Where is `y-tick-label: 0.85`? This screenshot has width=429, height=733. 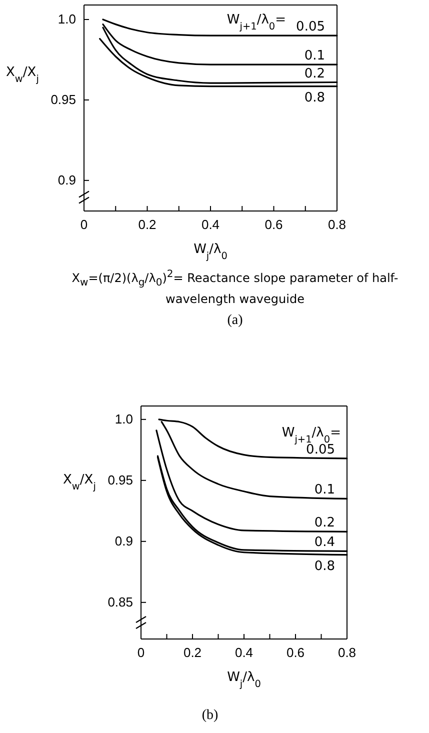 y-tick-label: 0.85 is located at coordinates (120, 602).